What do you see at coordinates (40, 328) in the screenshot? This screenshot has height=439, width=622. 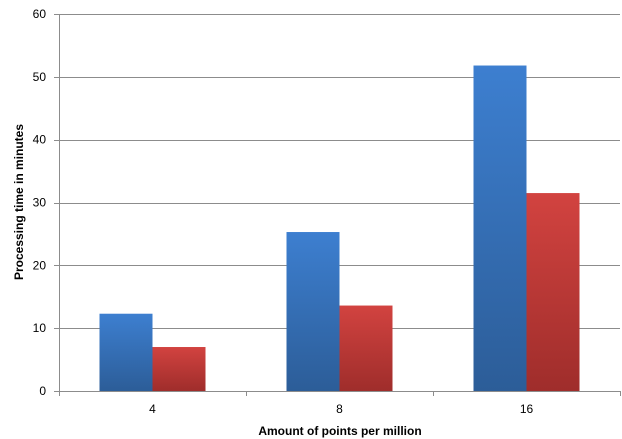 I see `y-tick-label: 10` at bounding box center [40, 328].